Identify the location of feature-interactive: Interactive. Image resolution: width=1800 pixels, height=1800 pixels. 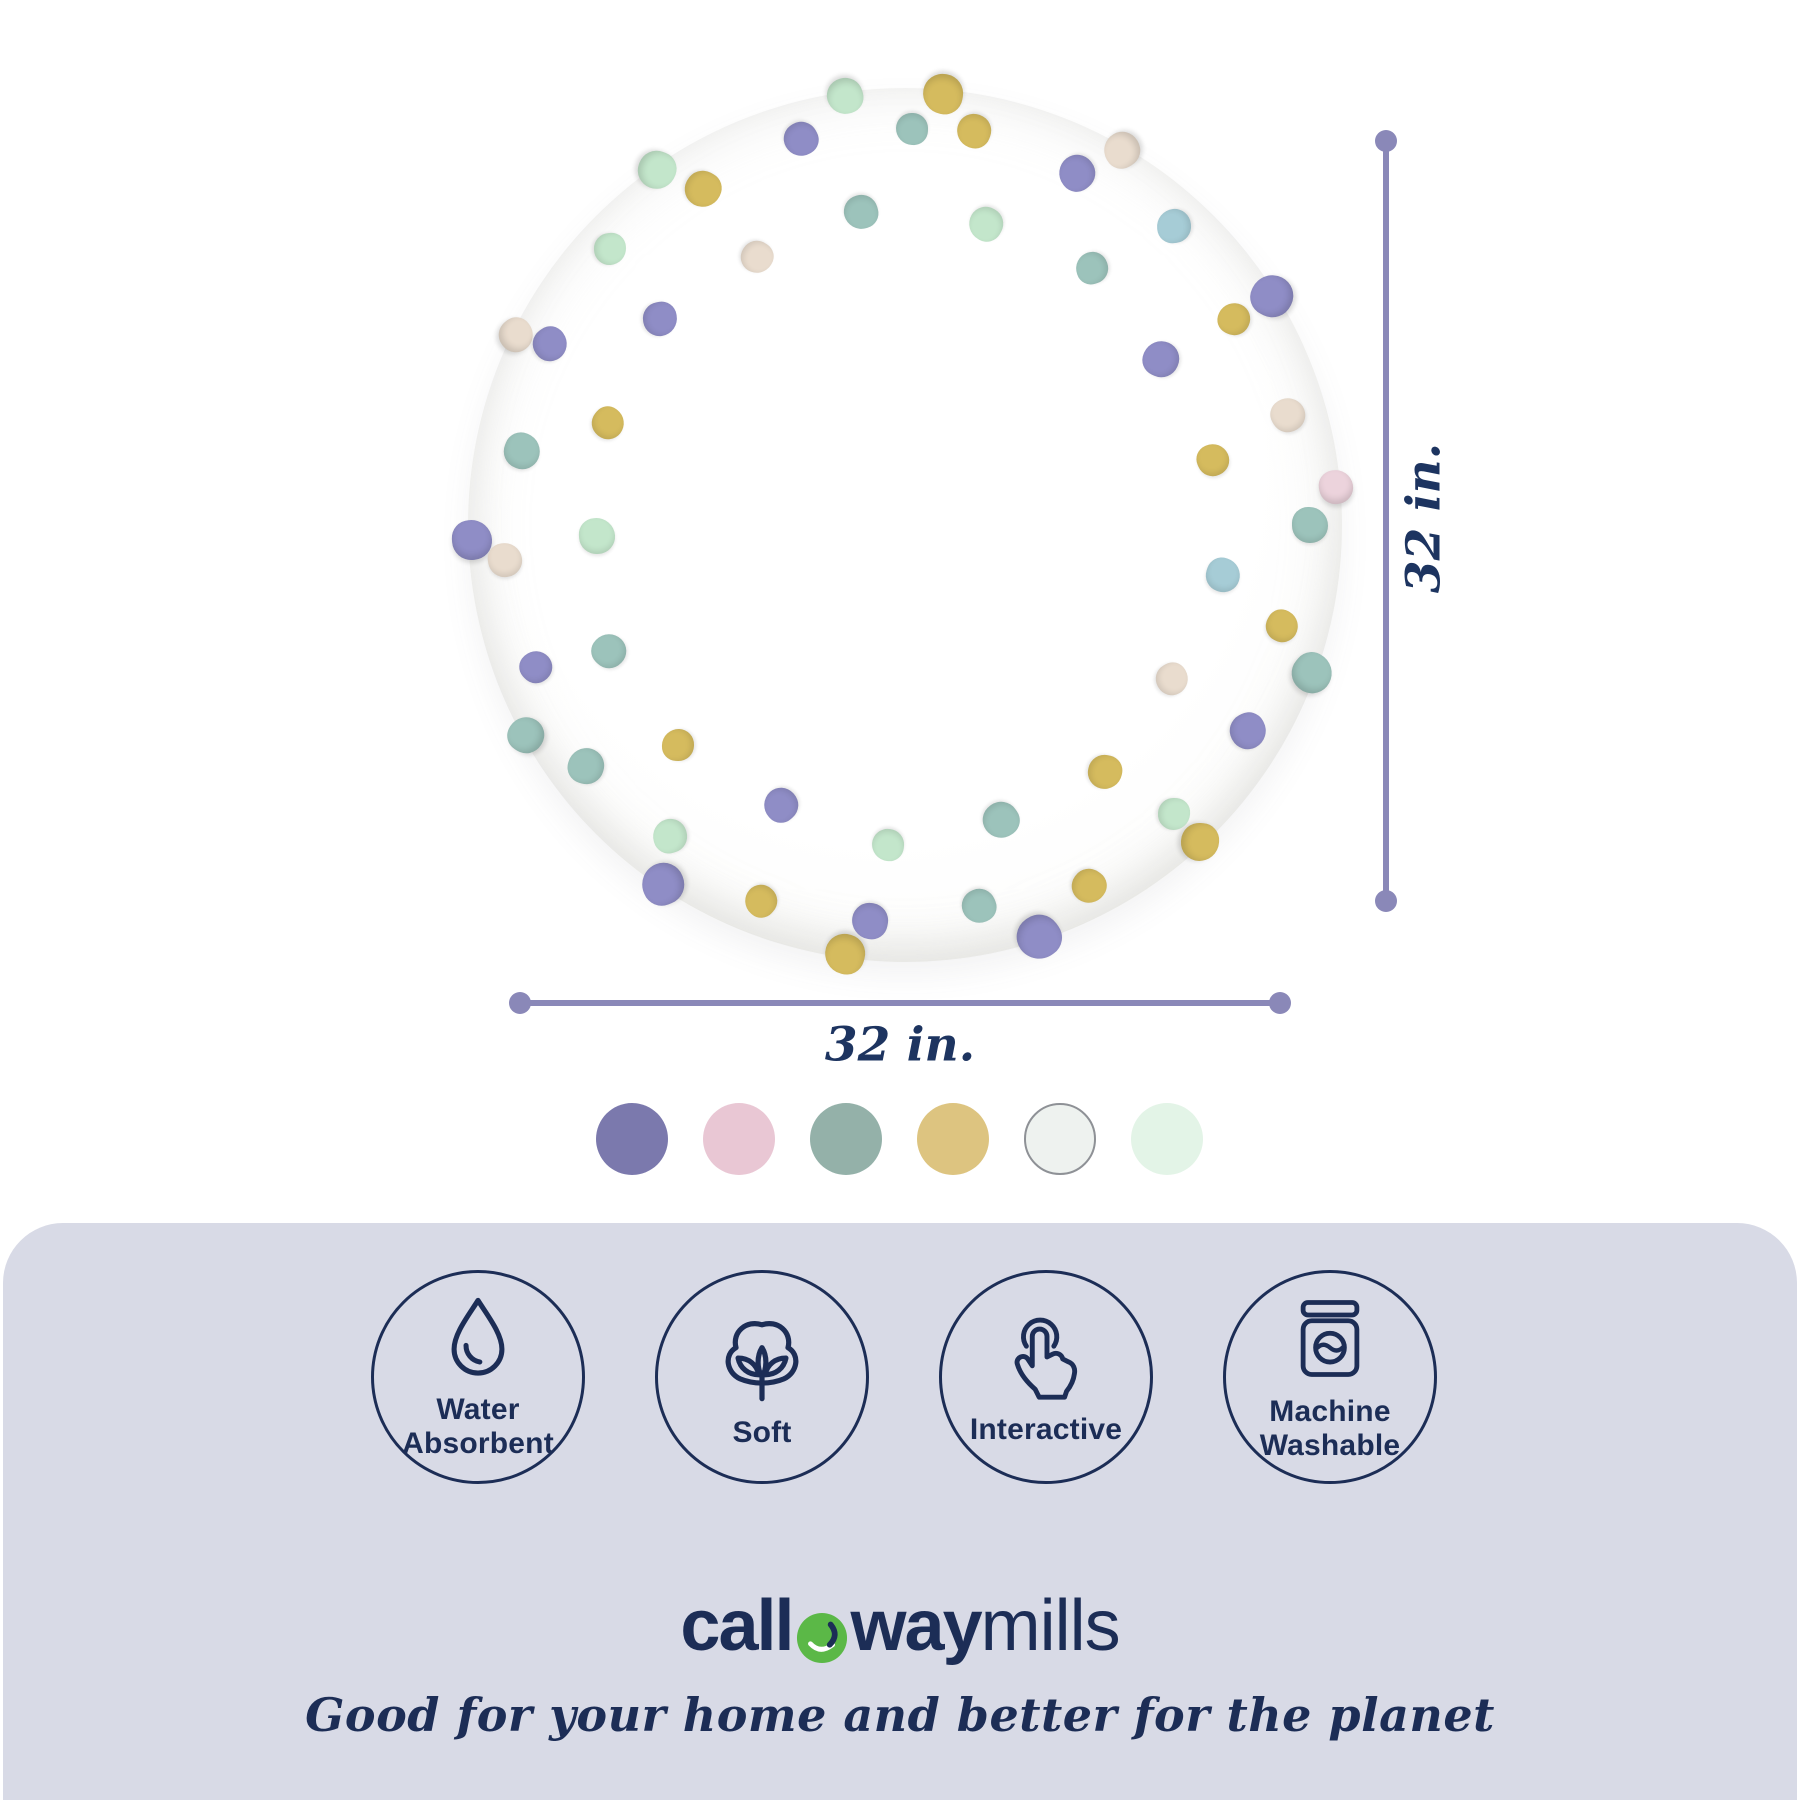
(1046, 1377).